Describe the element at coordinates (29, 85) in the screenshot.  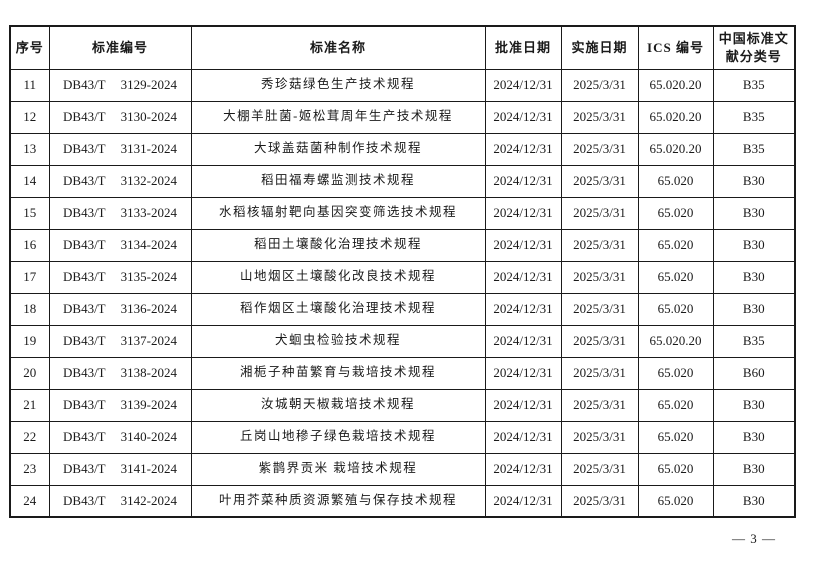
I see `cell-serial-number: 11` at that location.